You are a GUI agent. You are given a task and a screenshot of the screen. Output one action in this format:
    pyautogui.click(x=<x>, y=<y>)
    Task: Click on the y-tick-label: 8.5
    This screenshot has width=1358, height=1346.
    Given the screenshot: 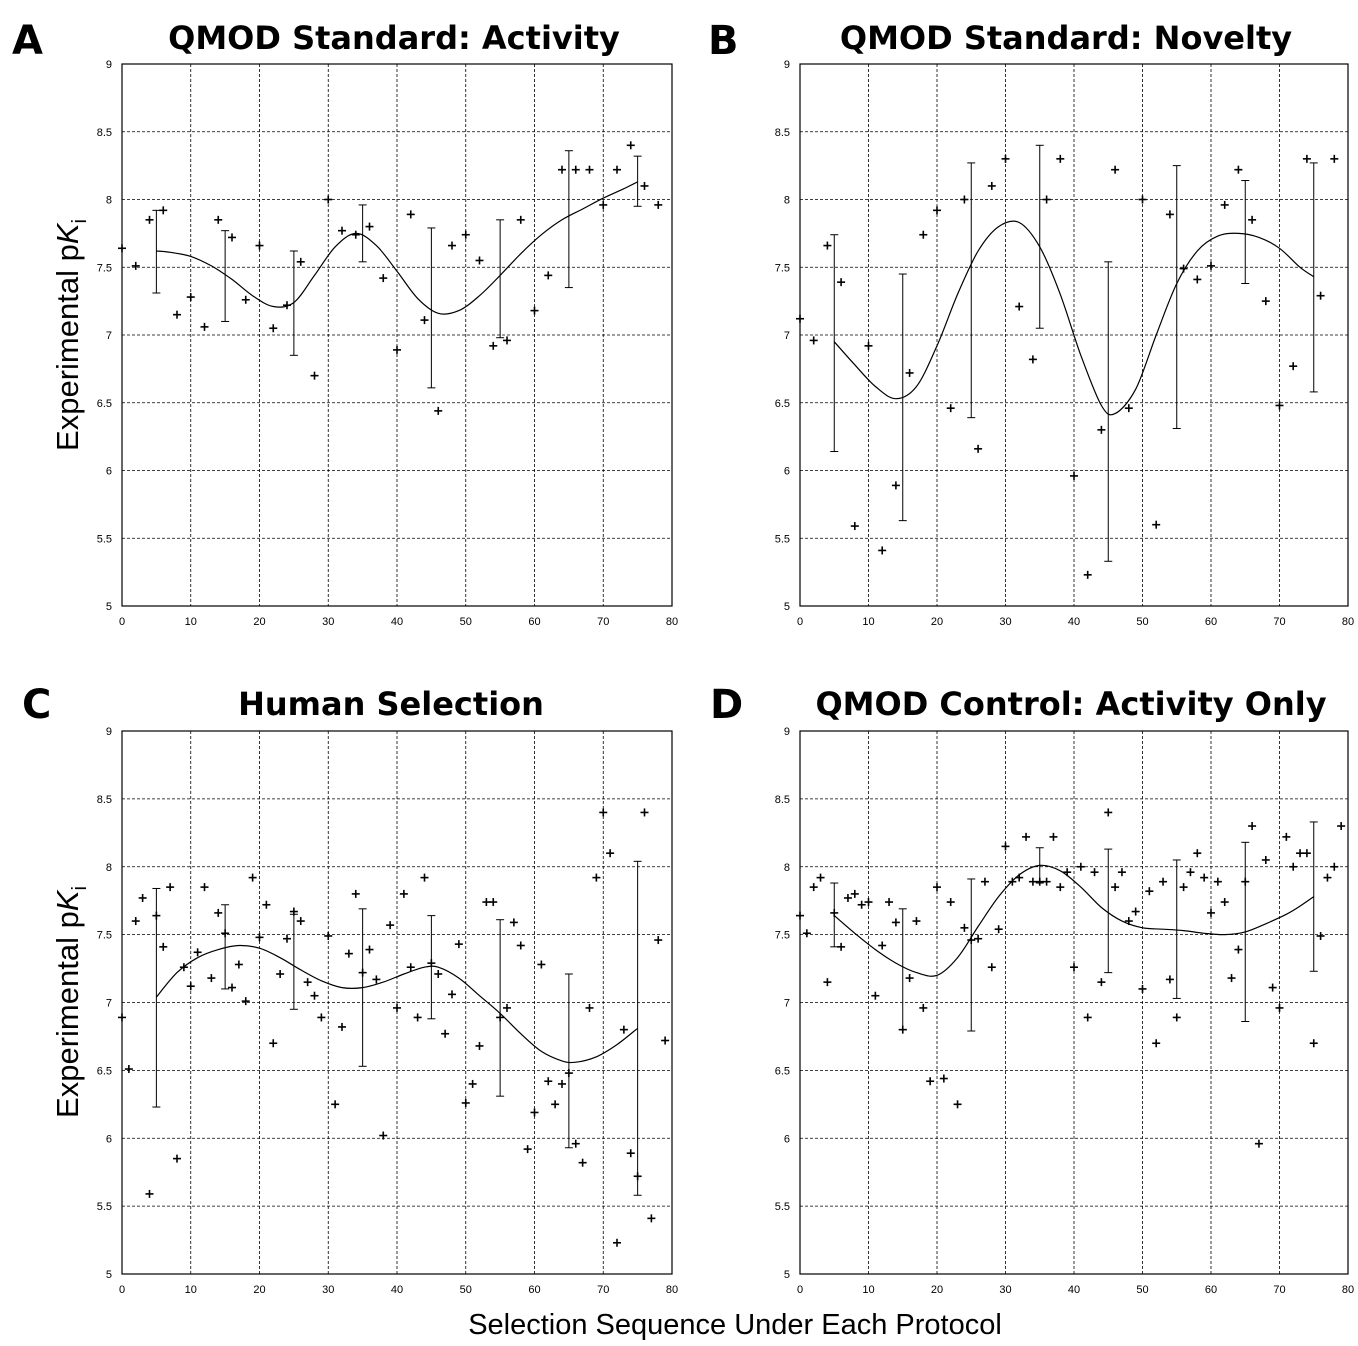 What is the action you would take?
    pyautogui.click(x=104, y=800)
    